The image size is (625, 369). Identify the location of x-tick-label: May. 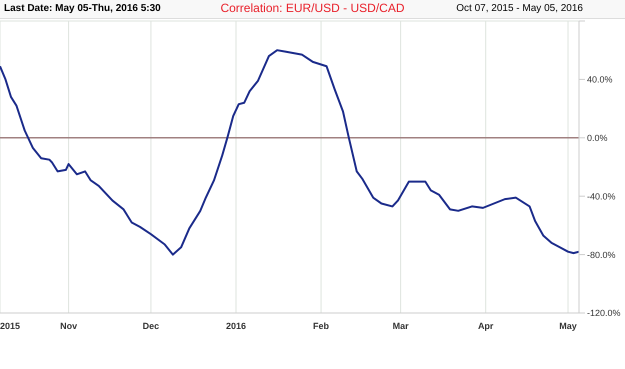
(568, 326).